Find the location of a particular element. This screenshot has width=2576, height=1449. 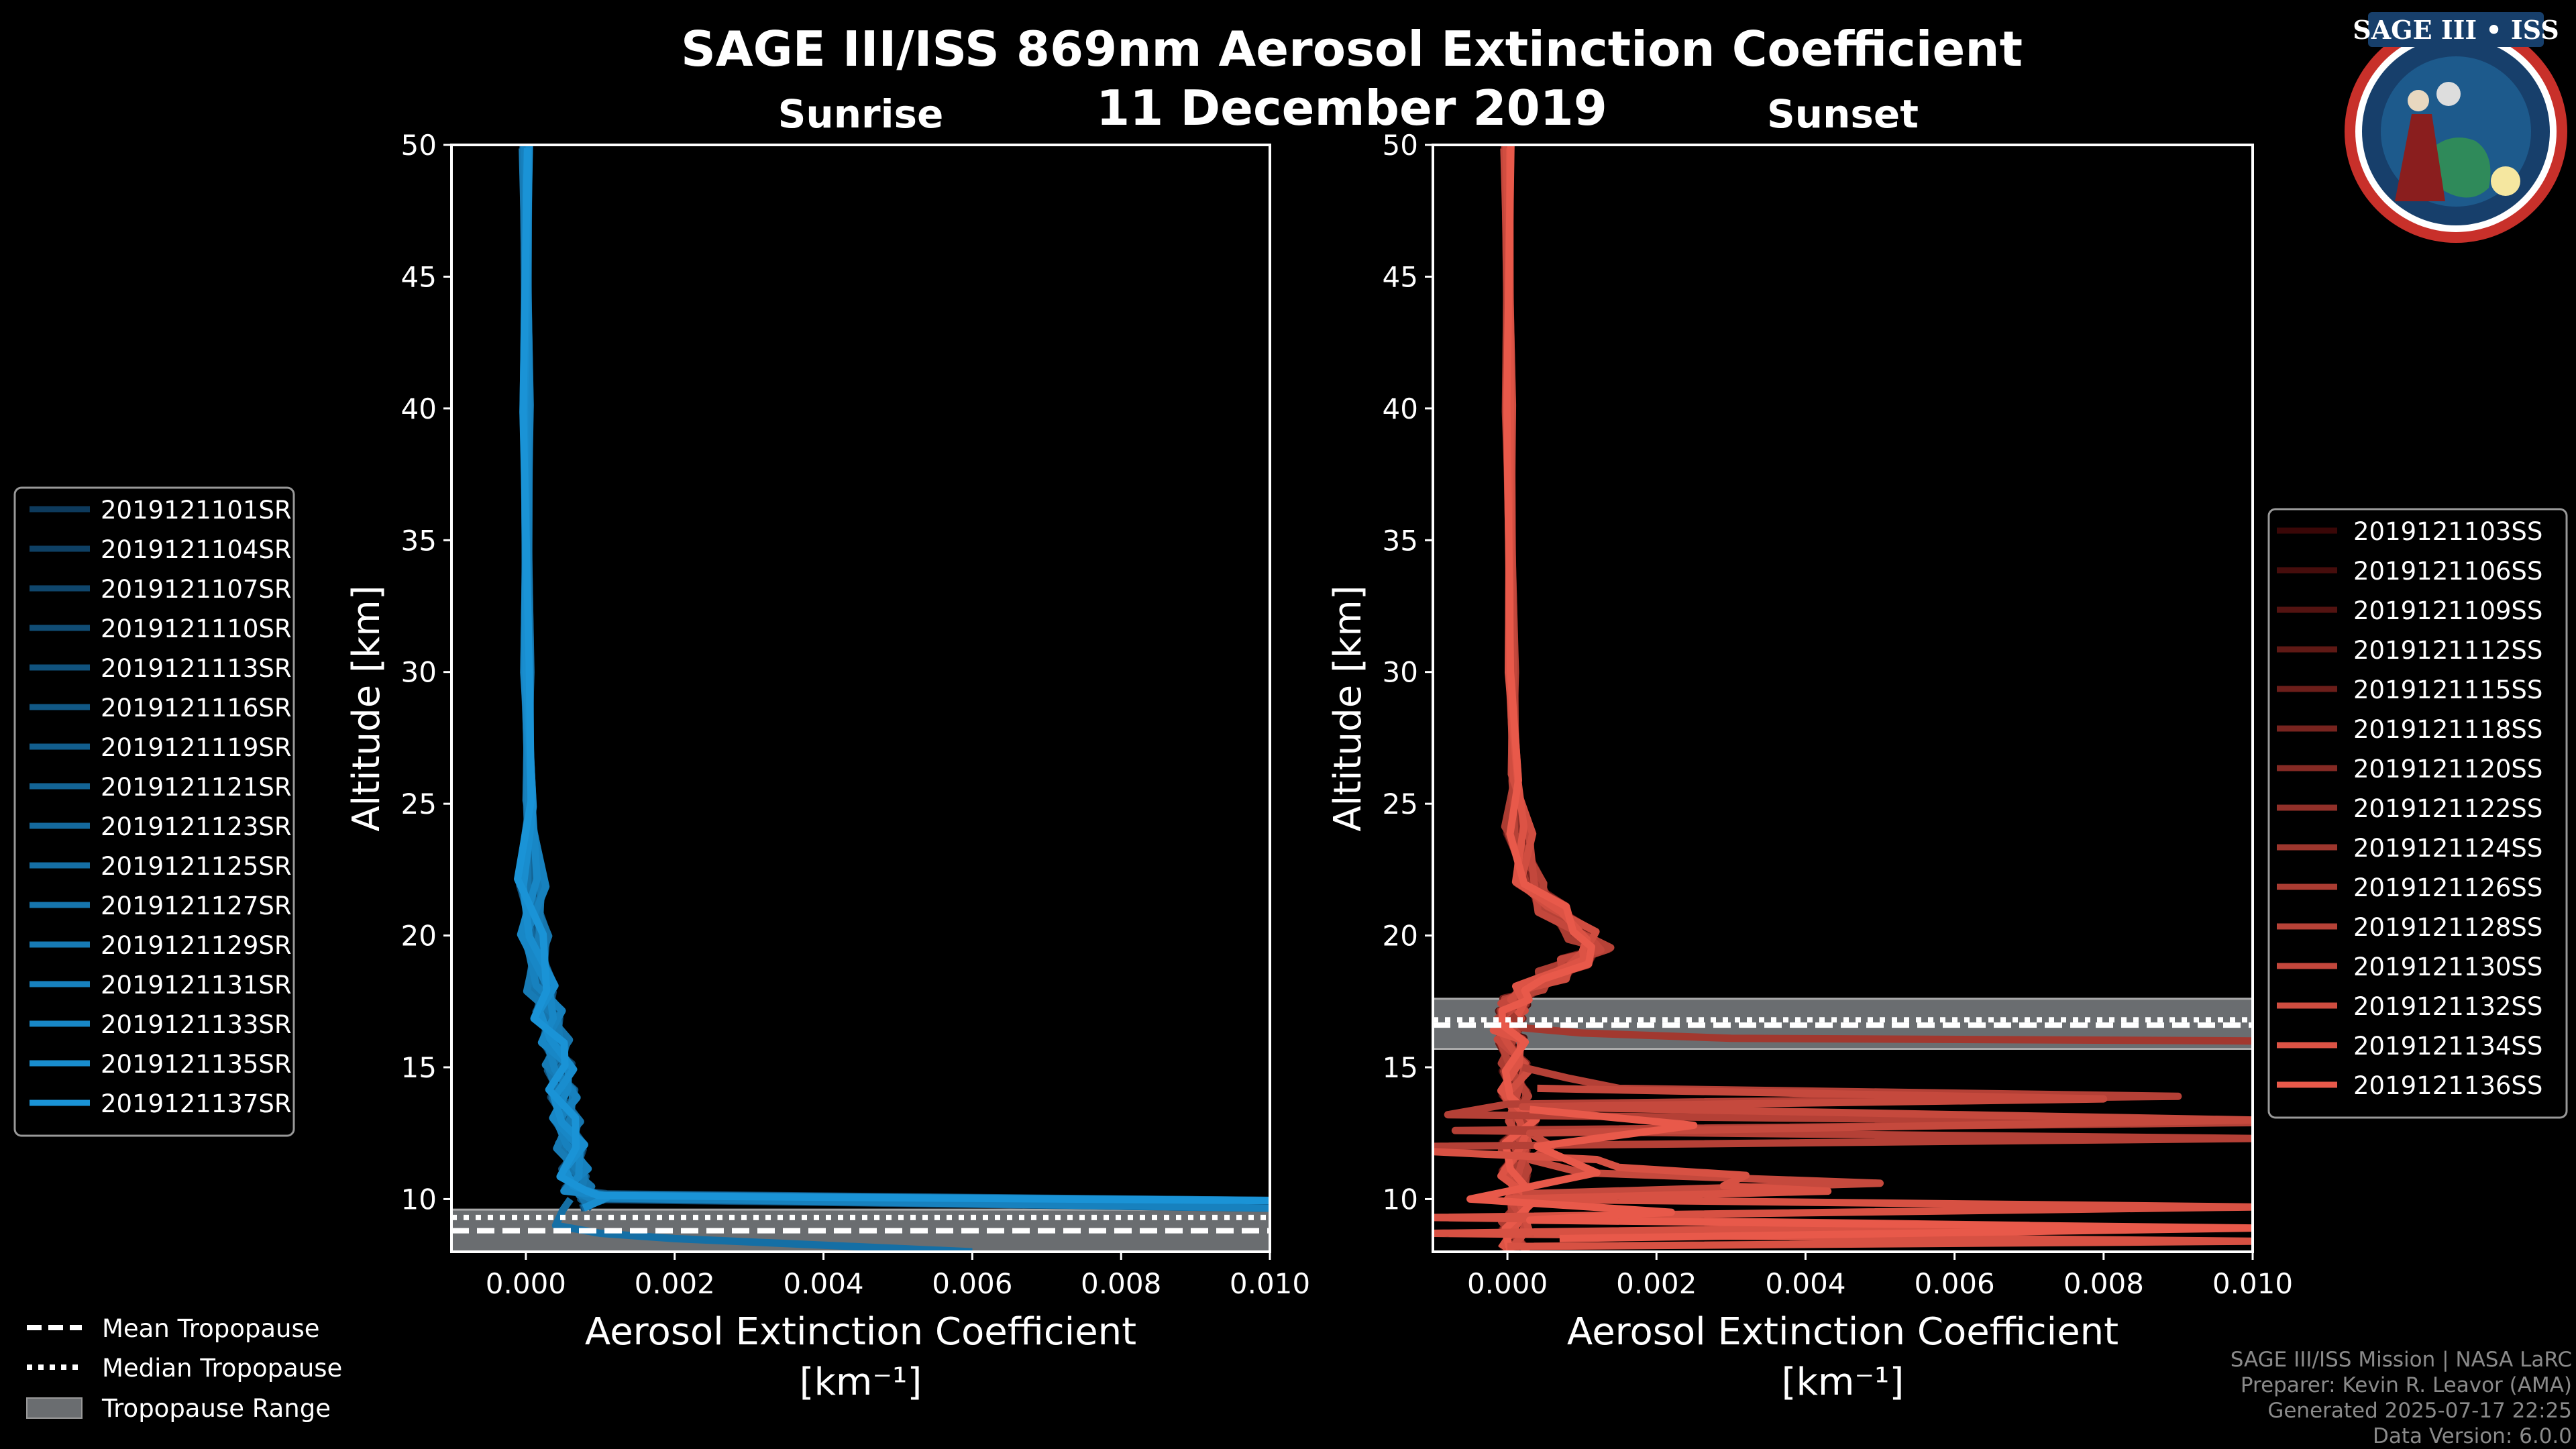

legend-entry: 2019121133SR is located at coordinates (196, 1024).